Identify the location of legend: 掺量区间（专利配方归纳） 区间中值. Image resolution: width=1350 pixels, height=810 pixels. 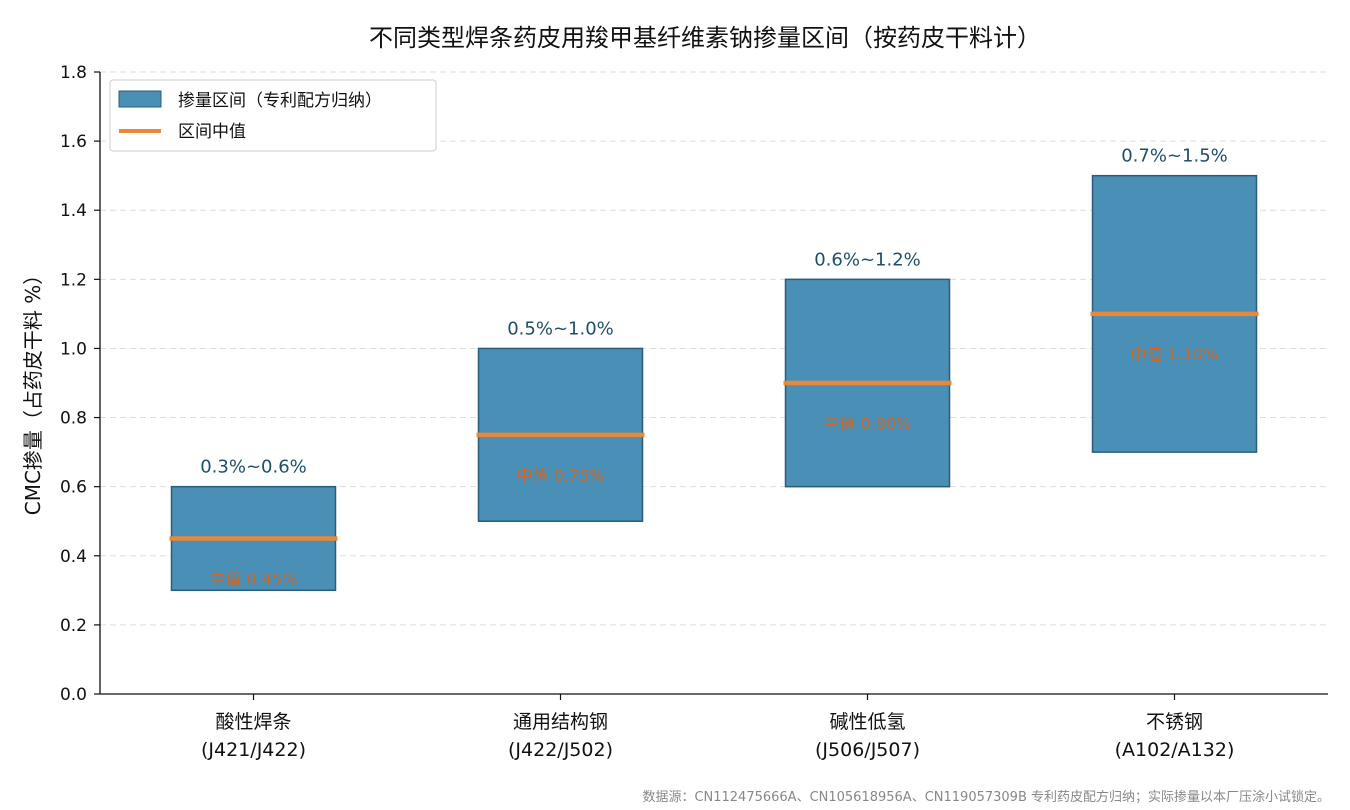
(273, 115).